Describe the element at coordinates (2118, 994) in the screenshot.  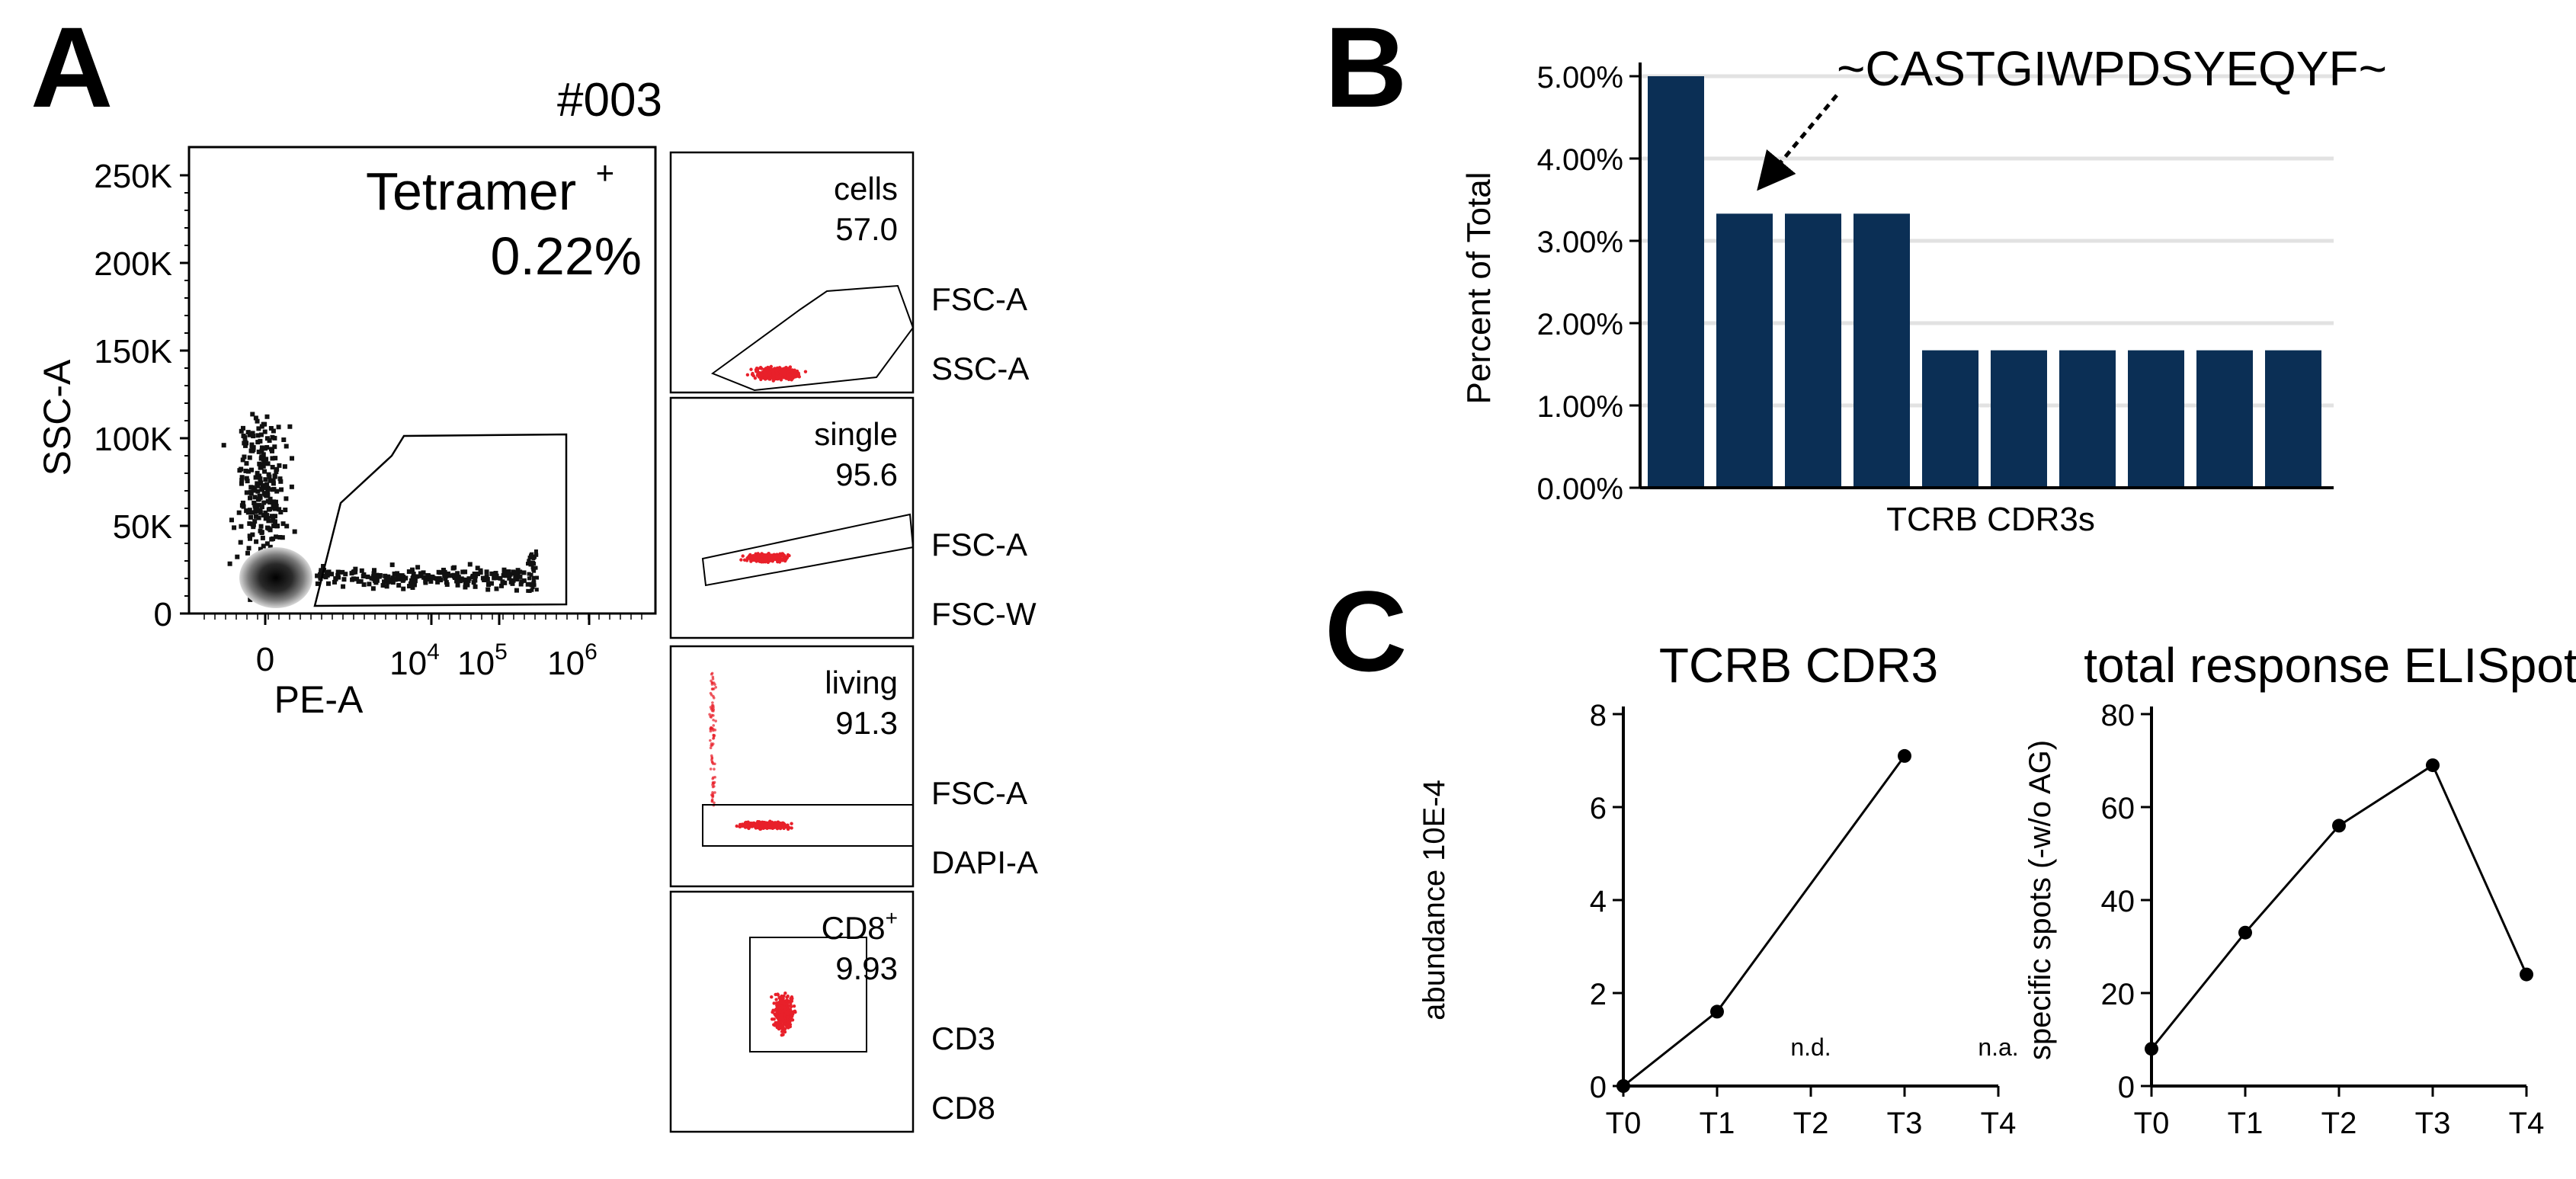
I see `y-tick-label: 20` at that location.